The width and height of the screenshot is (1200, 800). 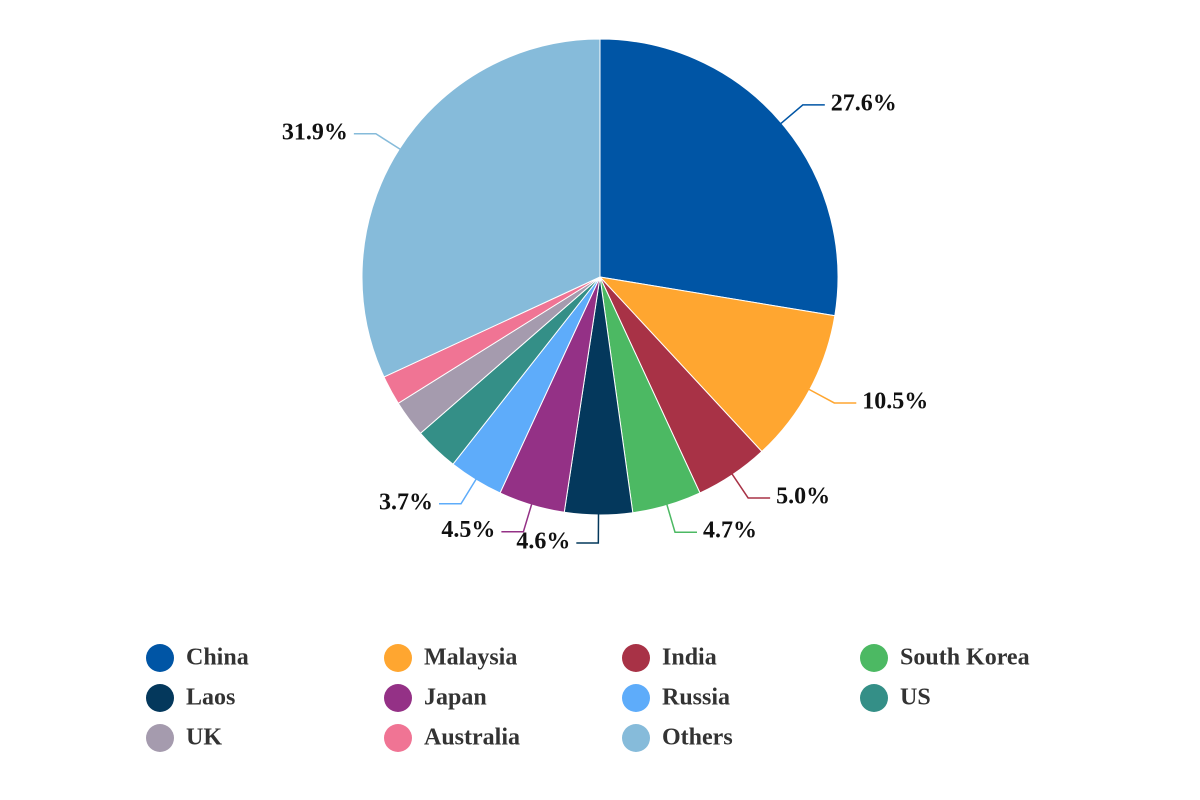 What do you see at coordinates (689, 658) in the screenshot?
I see `legend-label: India` at bounding box center [689, 658].